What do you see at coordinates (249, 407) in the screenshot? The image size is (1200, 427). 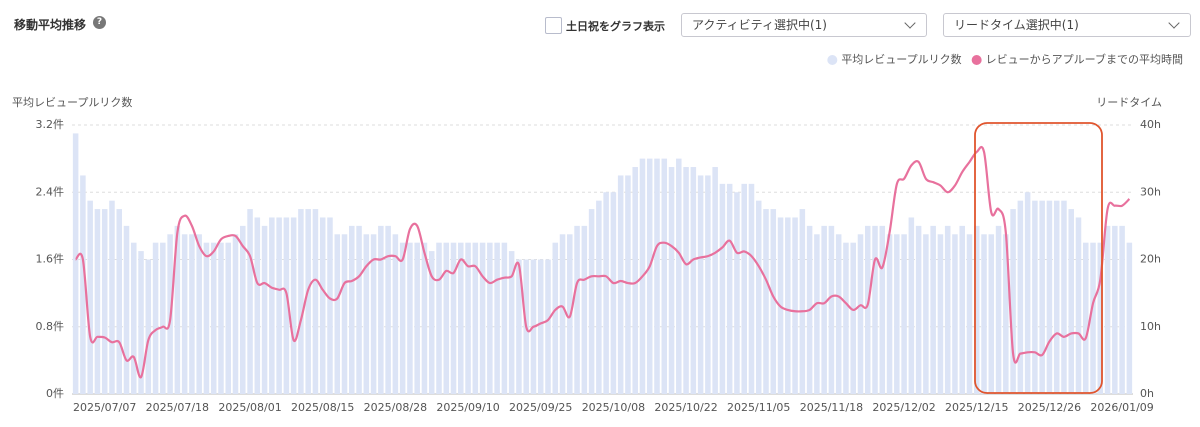 I see `x-tick-label: 2025/08/01` at bounding box center [249, 407].